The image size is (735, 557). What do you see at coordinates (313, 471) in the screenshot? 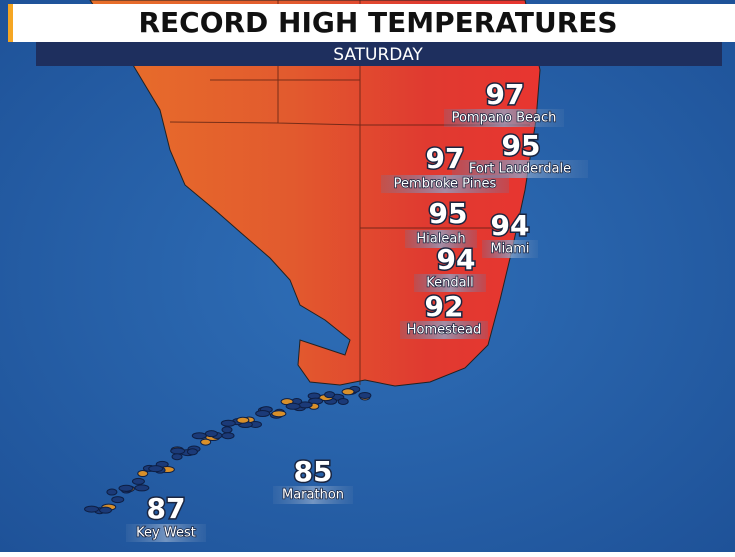
I see `temperature: 85` at bounding box center [313, 471].